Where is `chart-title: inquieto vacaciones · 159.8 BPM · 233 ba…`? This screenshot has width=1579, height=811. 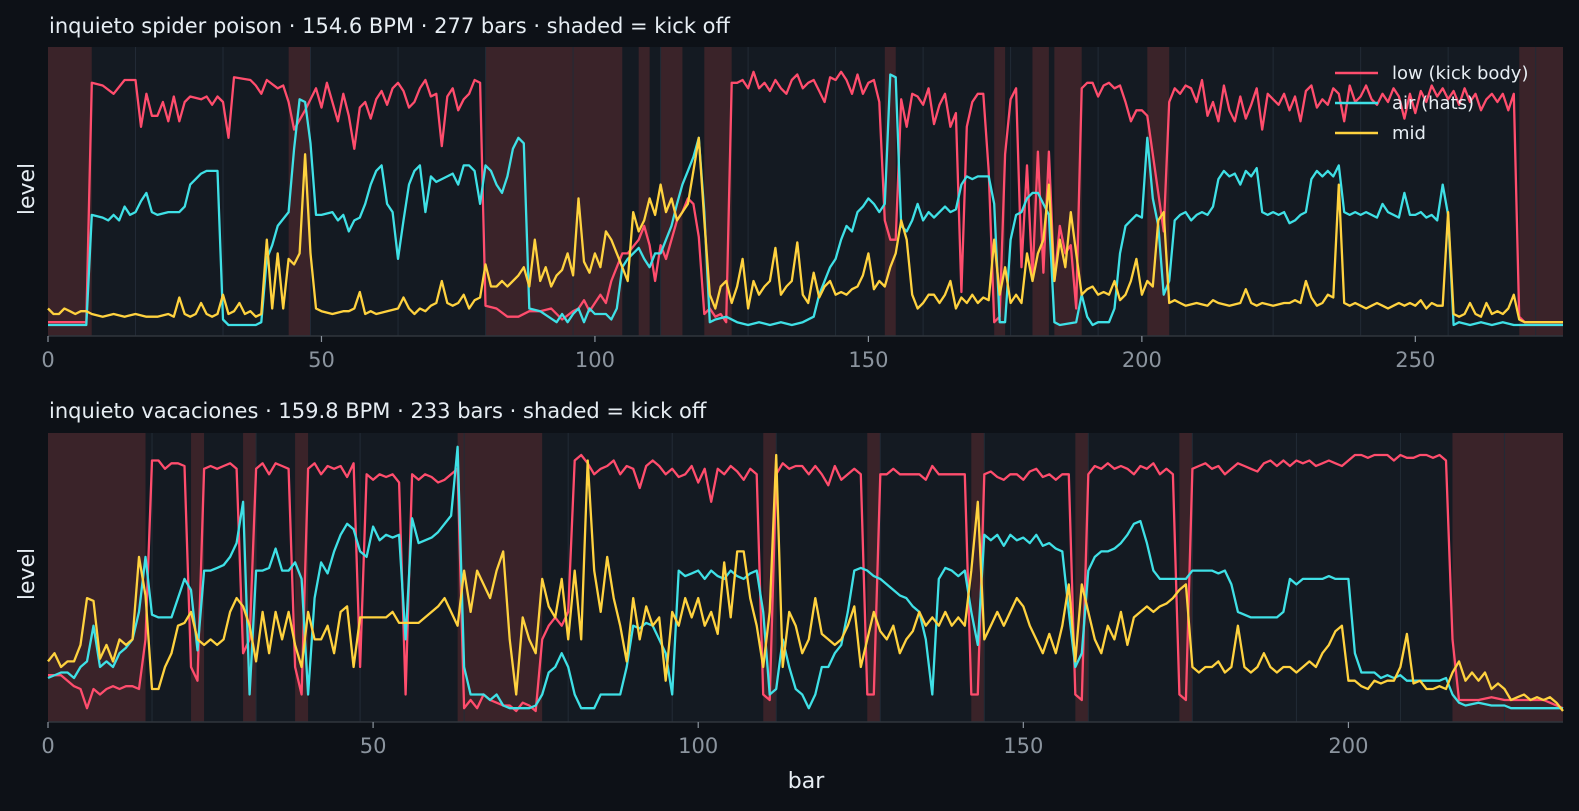 chart-title: inquieto vacaciones · 159.8 BPM · 233 ba… is located at coordinates (378, 411).